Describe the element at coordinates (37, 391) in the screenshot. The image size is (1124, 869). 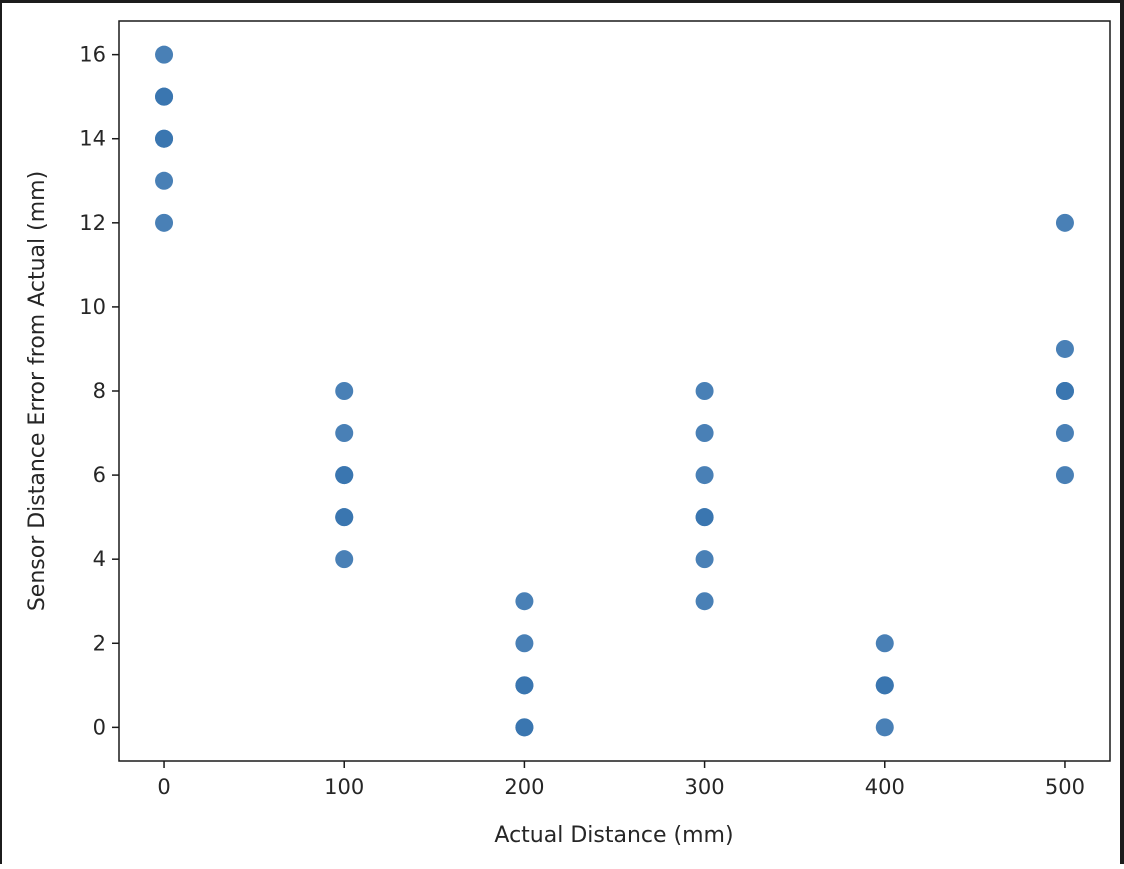
I see `y-axis-label: Sensor Distance Error from Actual (mm)` at that location.